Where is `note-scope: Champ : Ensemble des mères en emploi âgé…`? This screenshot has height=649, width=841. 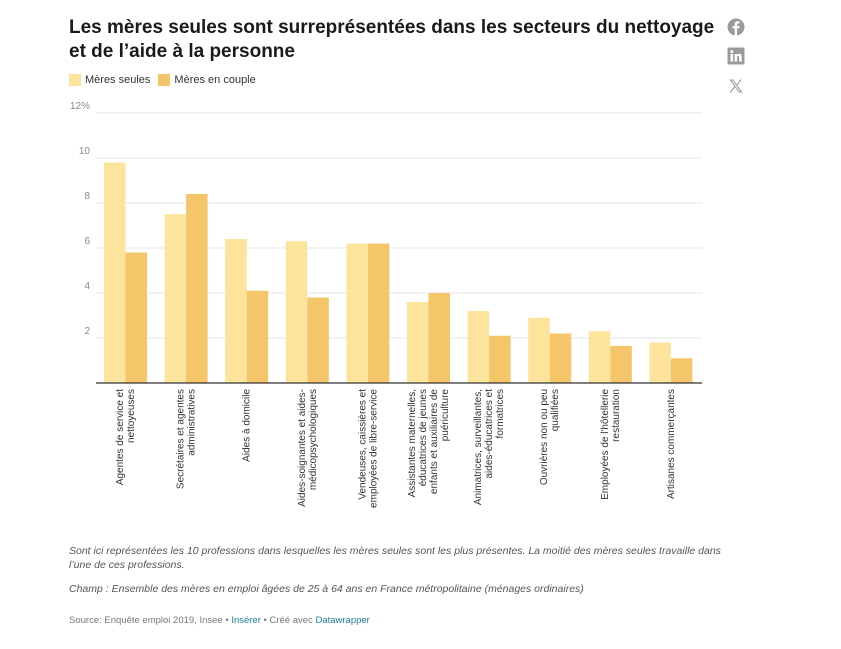
note-scope: Champ : Ensemble des mères en emploi âgé… is located at coordinates (326, 589).